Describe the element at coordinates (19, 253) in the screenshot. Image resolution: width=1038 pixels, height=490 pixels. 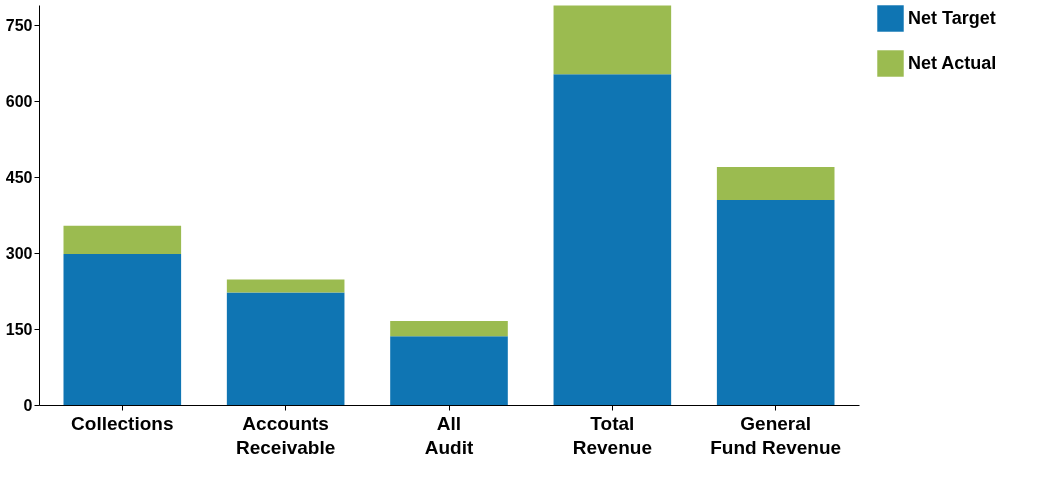
I see `y-tick-label: 300` at that location.